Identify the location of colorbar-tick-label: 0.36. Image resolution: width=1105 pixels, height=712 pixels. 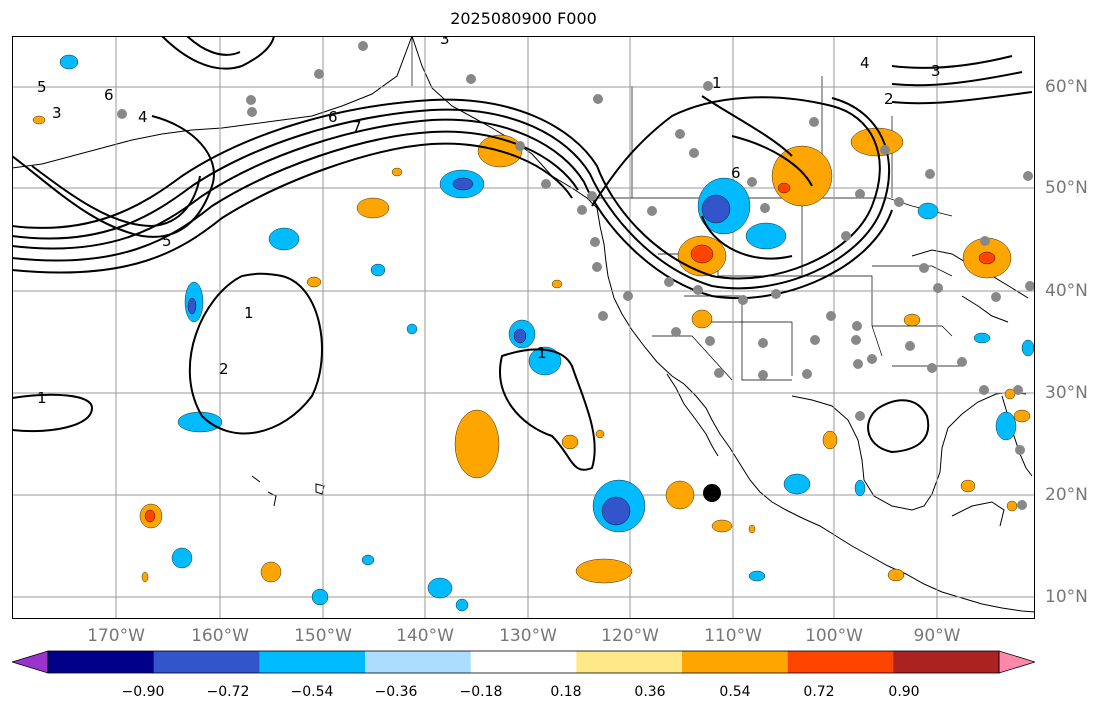
(650, 692).